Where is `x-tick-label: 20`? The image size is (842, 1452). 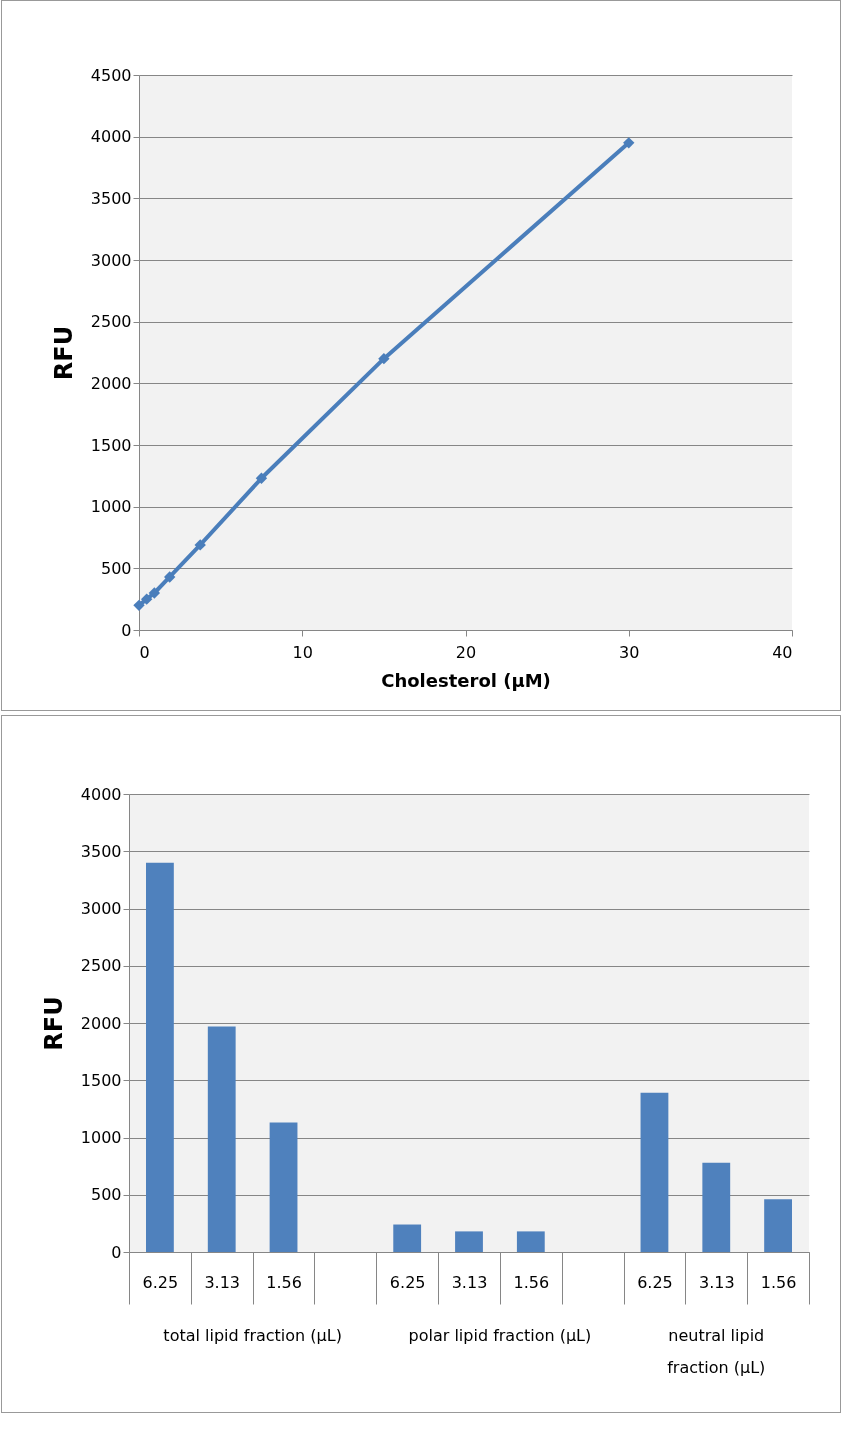
x-tick-label: 20 is located at coordinates (466, 652).